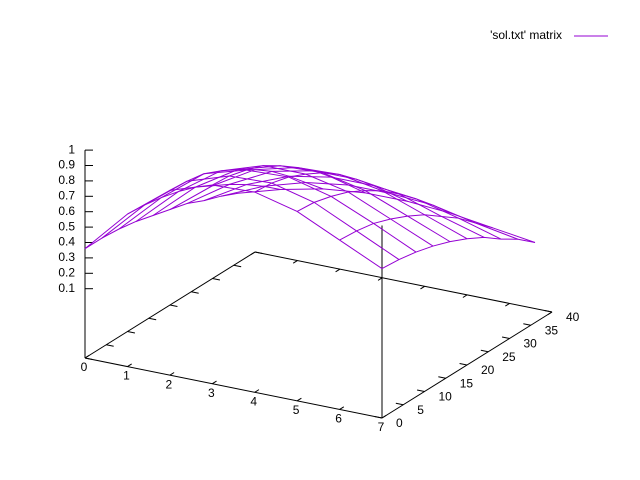  What do you see at coordinates (84, 367) in the screenshot?
I see `x-tick-label: 0` at bounding box center [84, 367].